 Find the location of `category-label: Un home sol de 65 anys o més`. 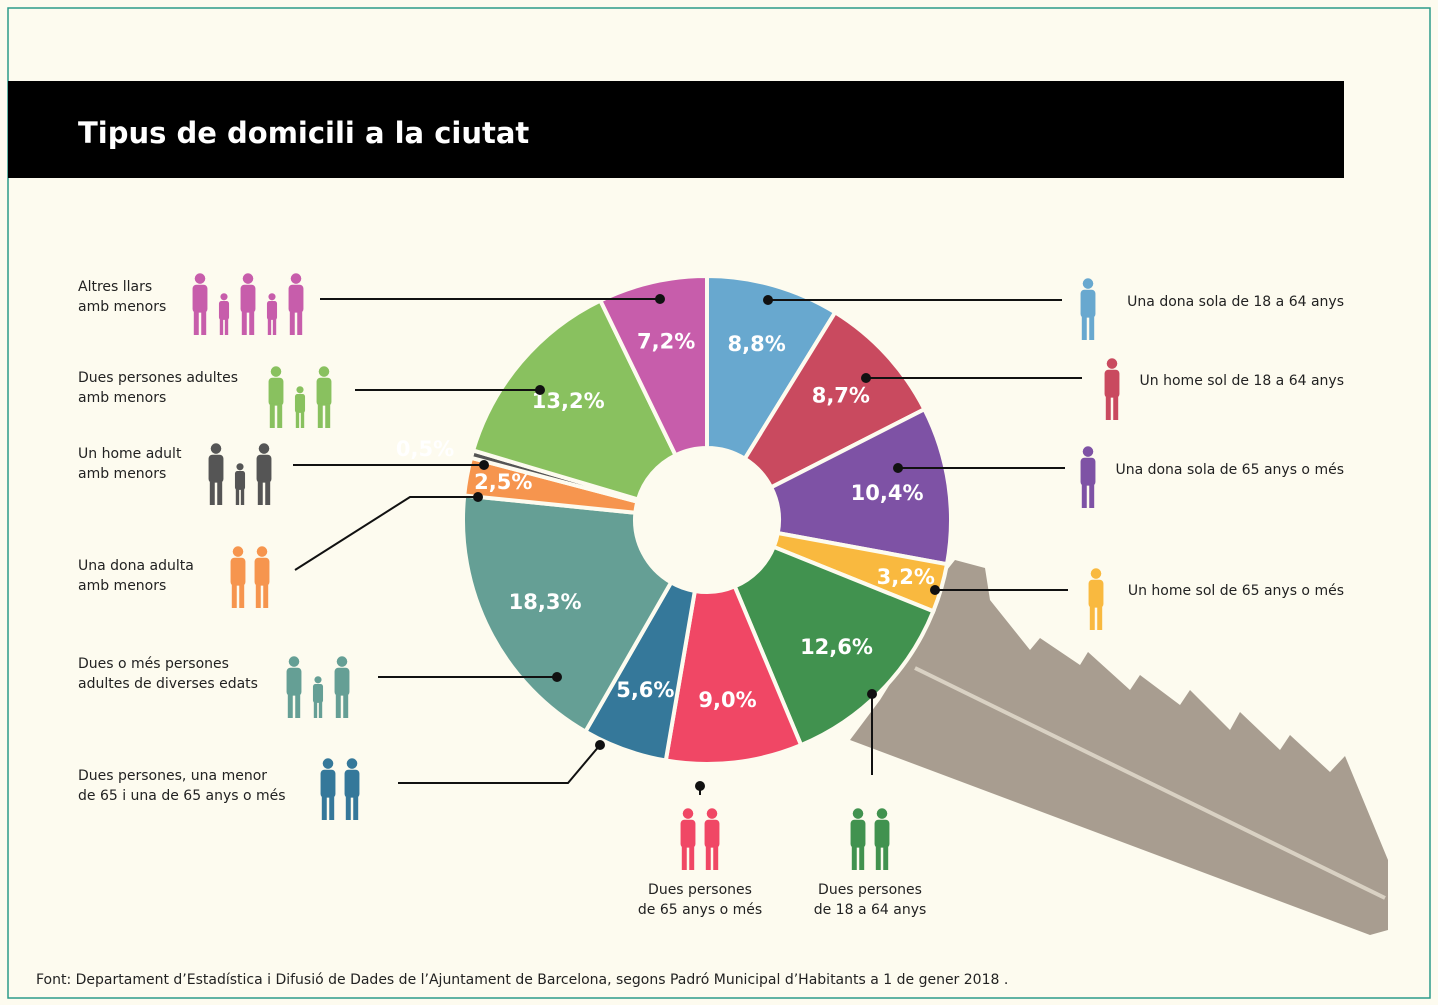

category-label: Un home sol de 65 anys o més is located at coordinates (1235, 591).